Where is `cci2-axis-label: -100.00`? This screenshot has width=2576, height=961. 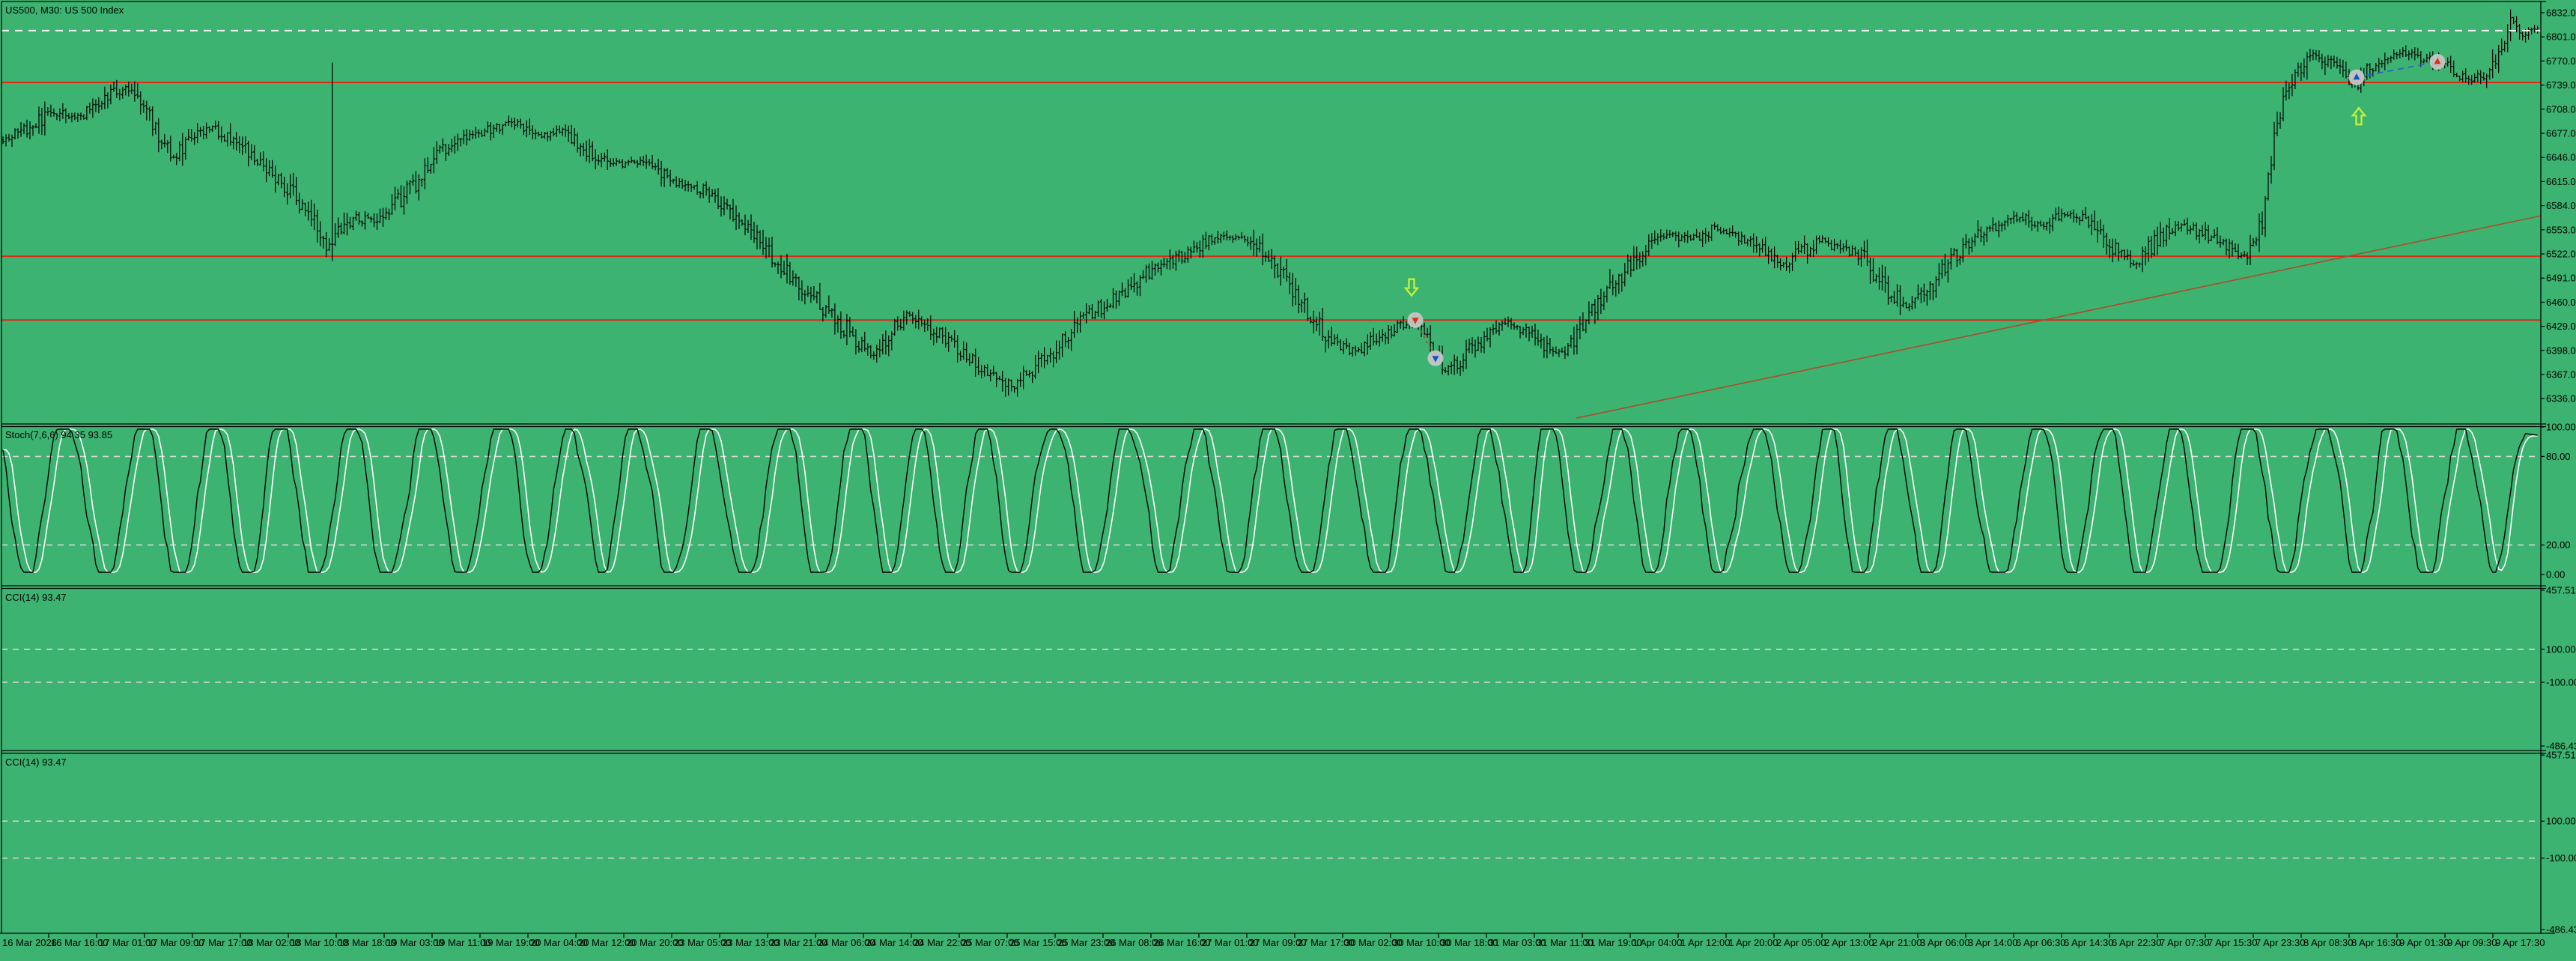 cci2-axis-label: -100.00 is located at coordinates (2561, 858).